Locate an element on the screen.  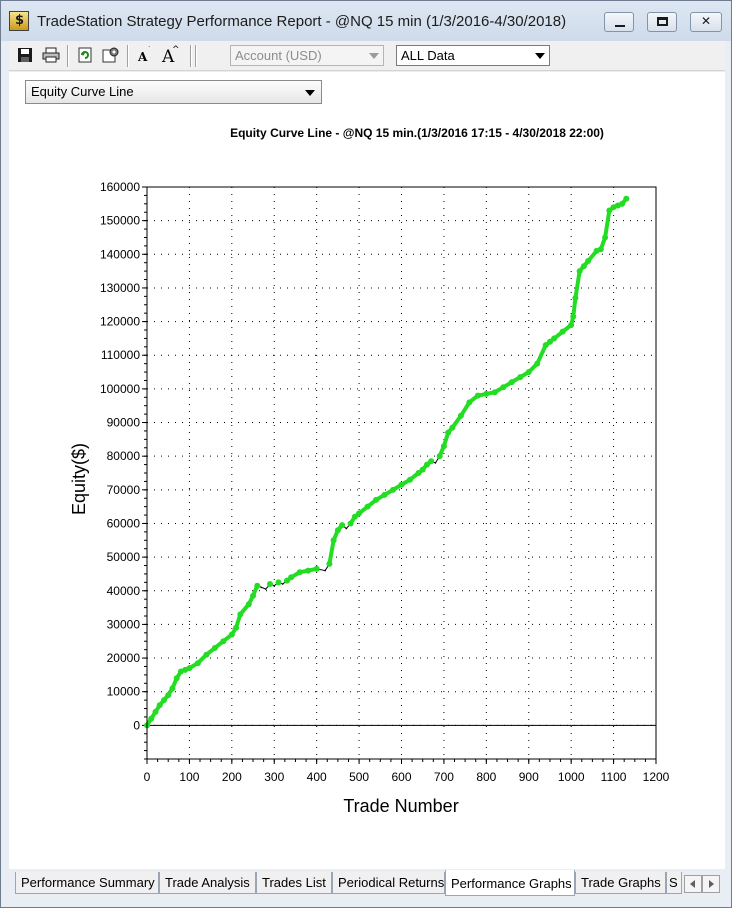
tab-scroll-right-button is located at coordinates (711, 884).